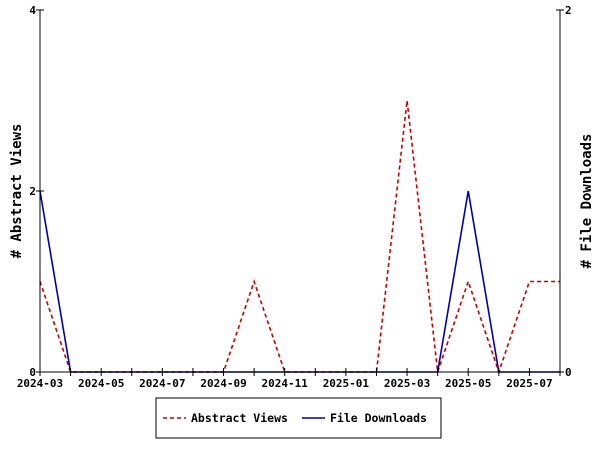 Image resolution: width=600 pixels, height=450 pixels. What do you see at coordinates (40, 383) in the screenshot?
I see `x-tick-label: 2024-03` at bounding box center [40, 383].